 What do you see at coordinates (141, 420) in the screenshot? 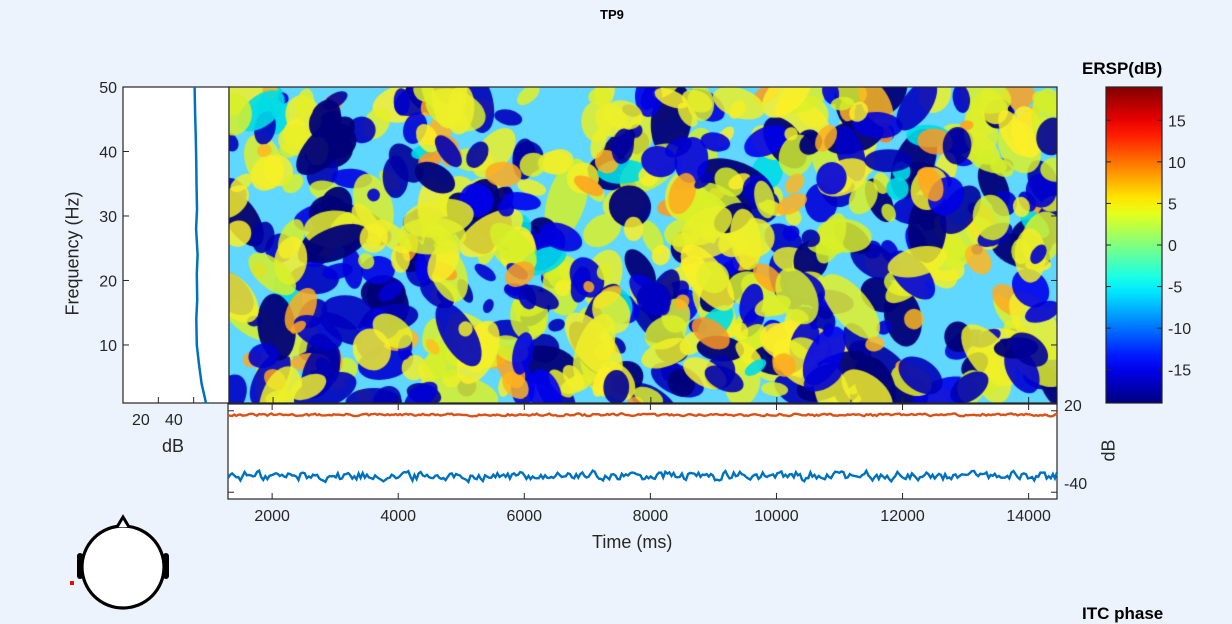
I see `spectrum-xtick-label: 20` at bounding box center [141, 420].